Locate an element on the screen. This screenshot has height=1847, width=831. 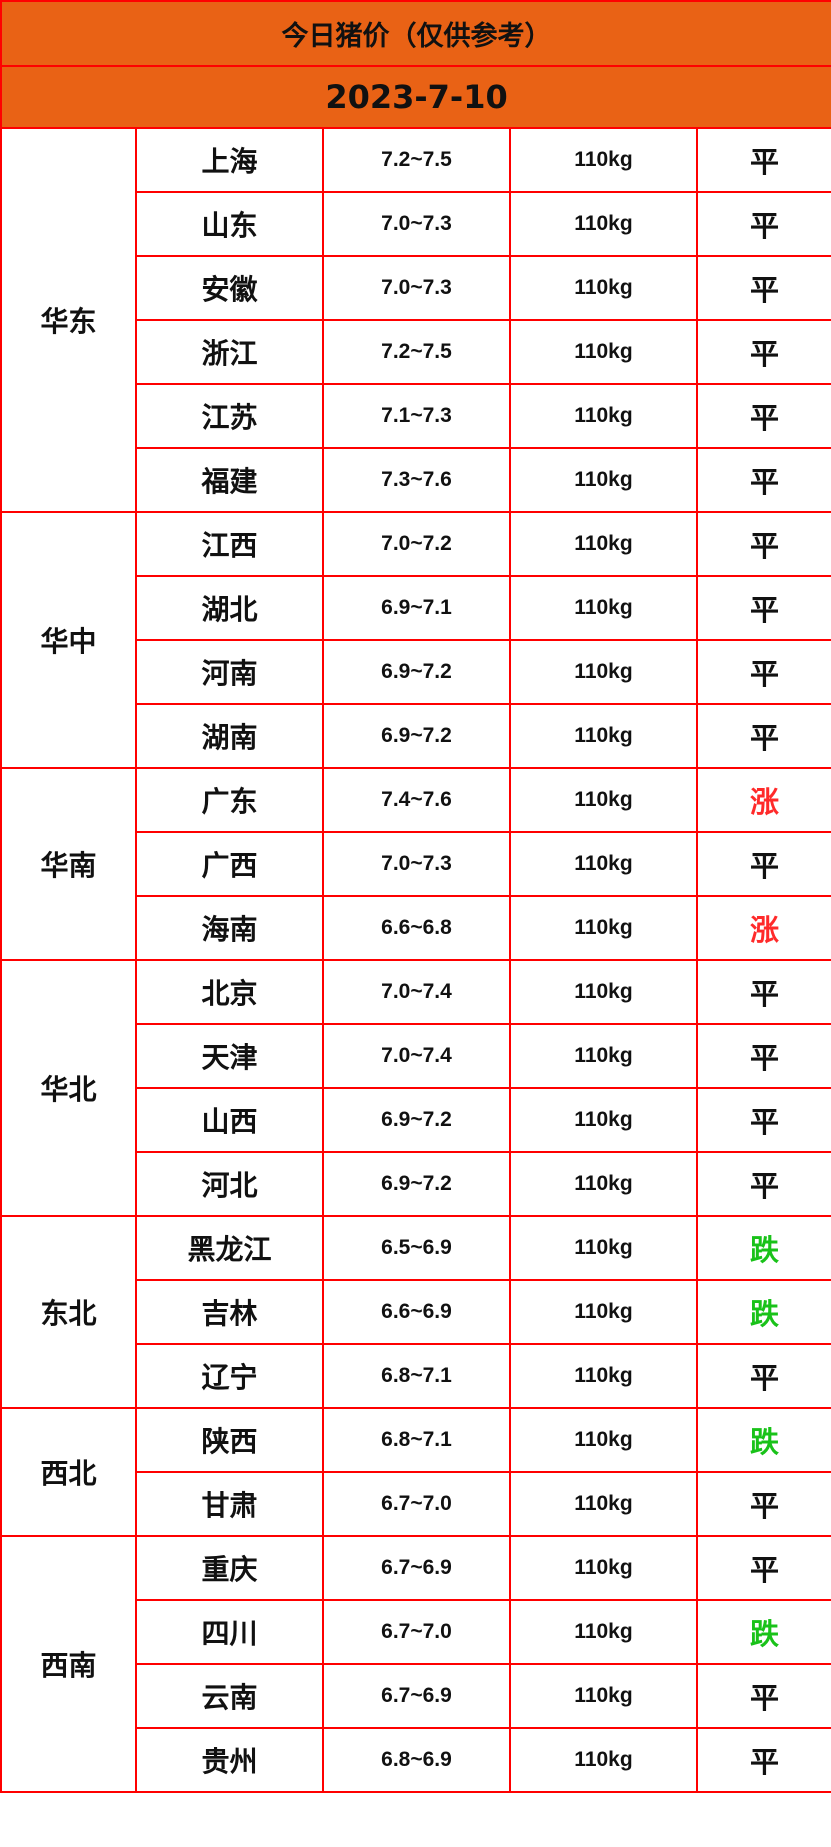
province-cell: 河南 is located at coordinates (229, 672).